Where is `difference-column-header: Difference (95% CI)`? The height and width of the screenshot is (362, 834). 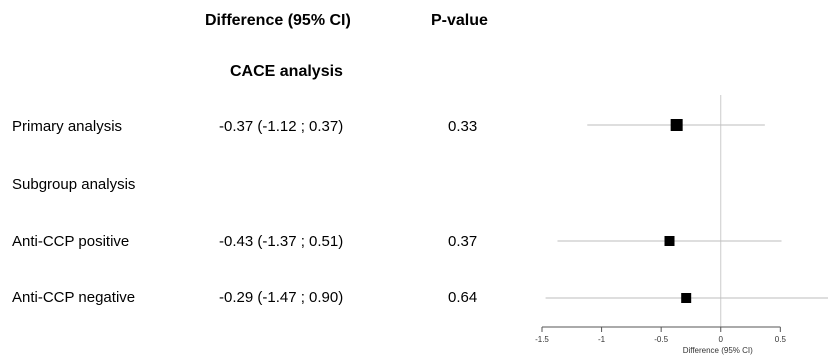
difference-column-header: Difference (95% CI) is located at coordinates (278, 20).